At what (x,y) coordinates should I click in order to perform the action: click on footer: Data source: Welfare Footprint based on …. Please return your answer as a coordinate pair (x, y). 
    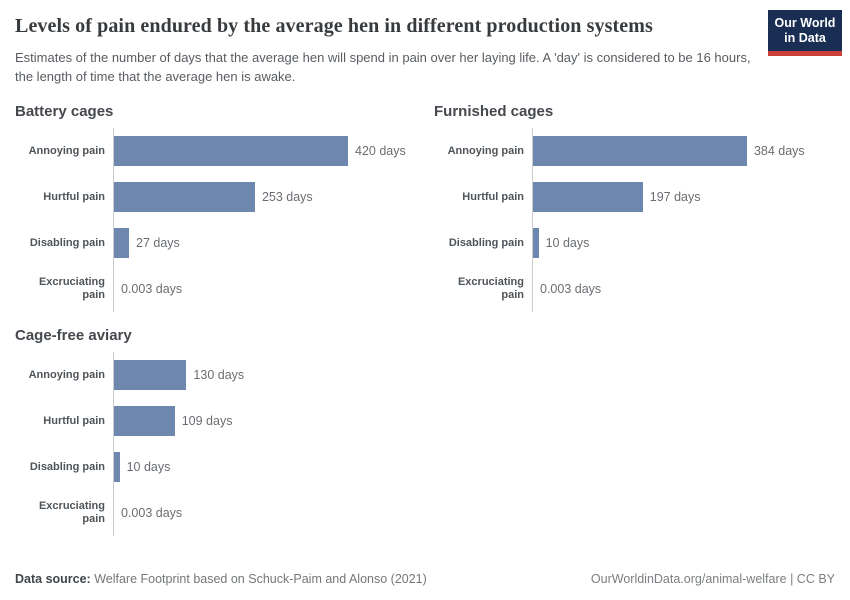
    Looking at the image, I should click on (425, 579).